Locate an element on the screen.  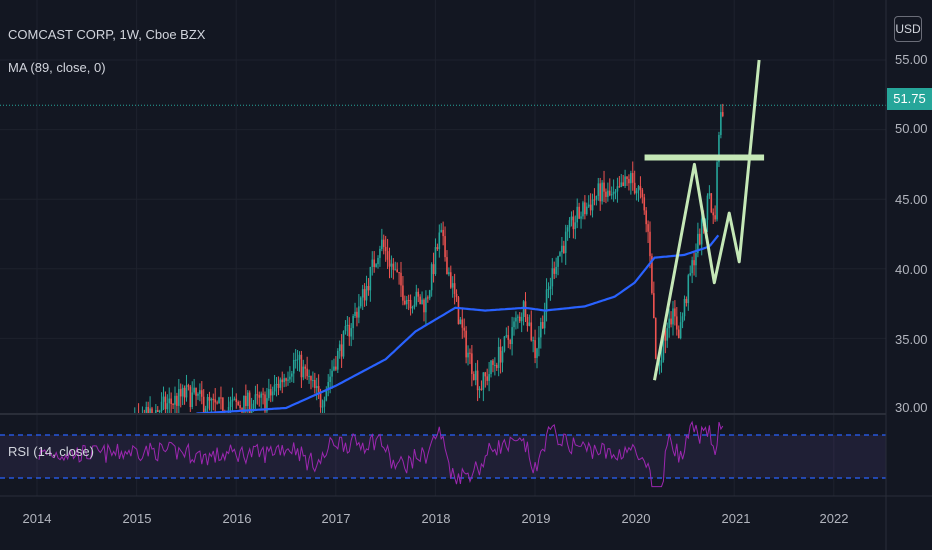
currency-button: USD is located at coordinates (908, 29).